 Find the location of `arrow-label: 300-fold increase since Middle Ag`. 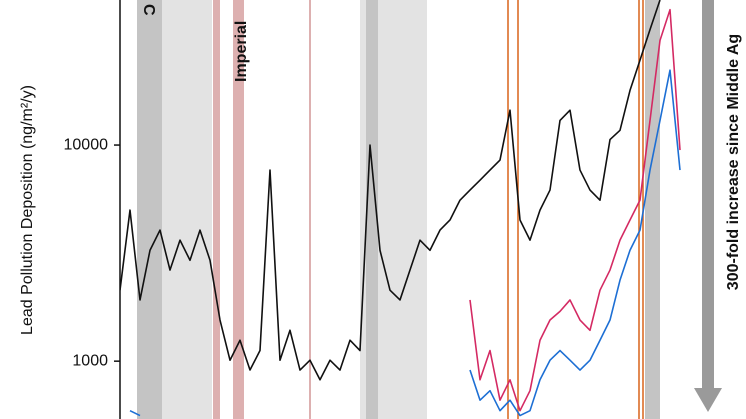

arrow-label: 300-fold increase since Middle Ag is located at coordinates (733, 162).